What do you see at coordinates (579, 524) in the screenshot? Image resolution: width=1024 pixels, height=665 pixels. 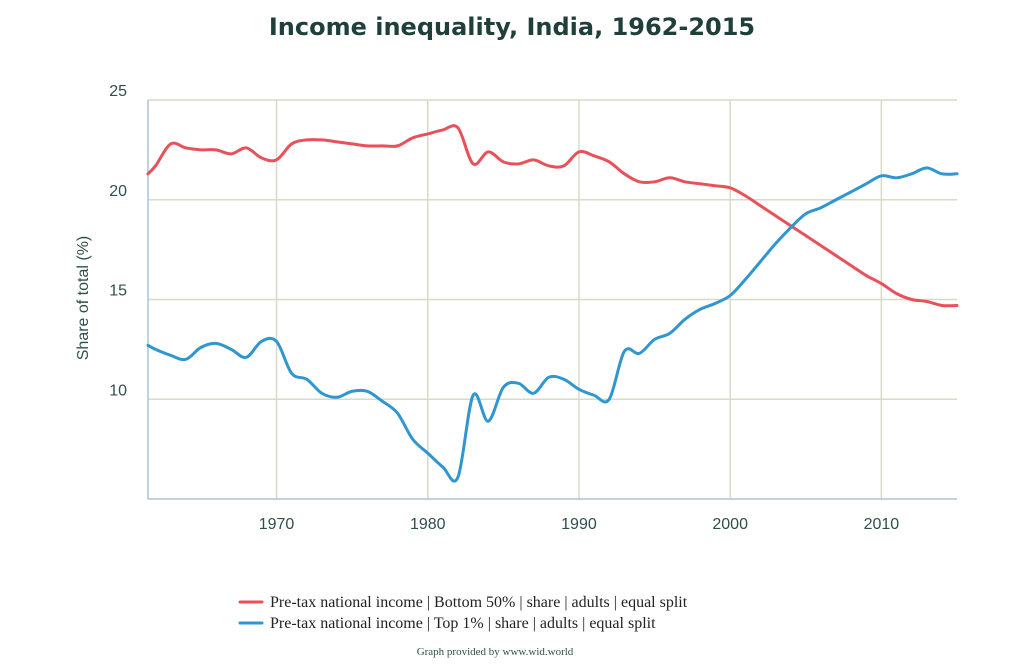 I see `x-tick-label: 1990` at bounding box center [579, 524].